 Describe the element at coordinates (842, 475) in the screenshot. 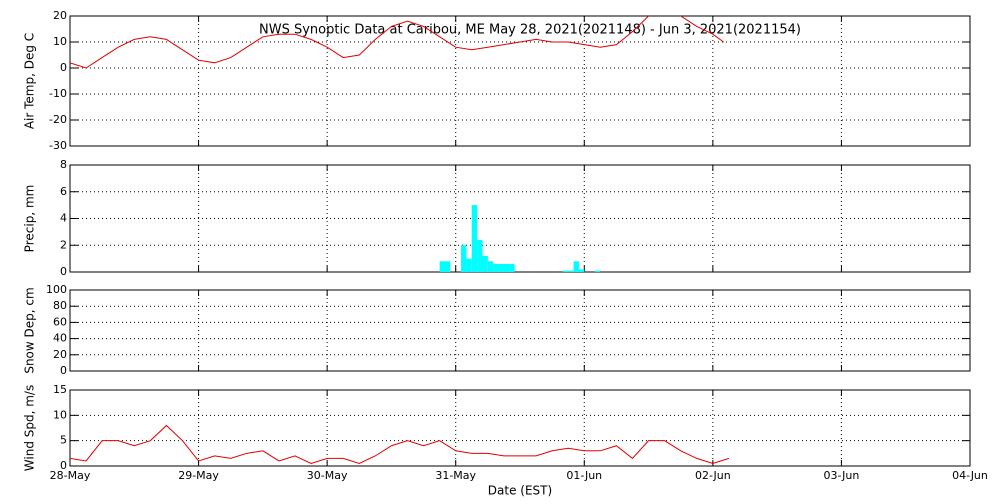

I see `x-tick-label: 03-Jun` at that location.